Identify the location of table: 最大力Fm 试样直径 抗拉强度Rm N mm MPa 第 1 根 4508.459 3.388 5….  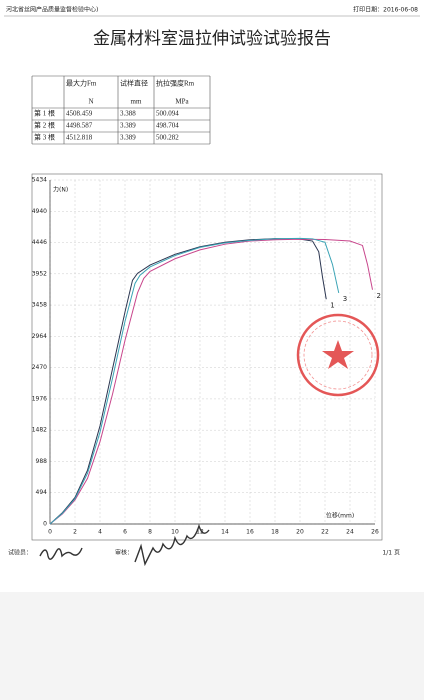
(121, 110).